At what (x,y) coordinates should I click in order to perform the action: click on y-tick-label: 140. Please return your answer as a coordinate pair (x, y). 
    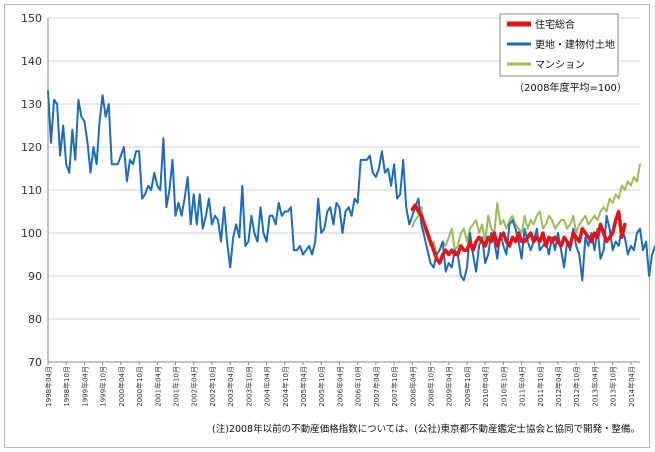
    Looking at the image, I should click on (31, 61).